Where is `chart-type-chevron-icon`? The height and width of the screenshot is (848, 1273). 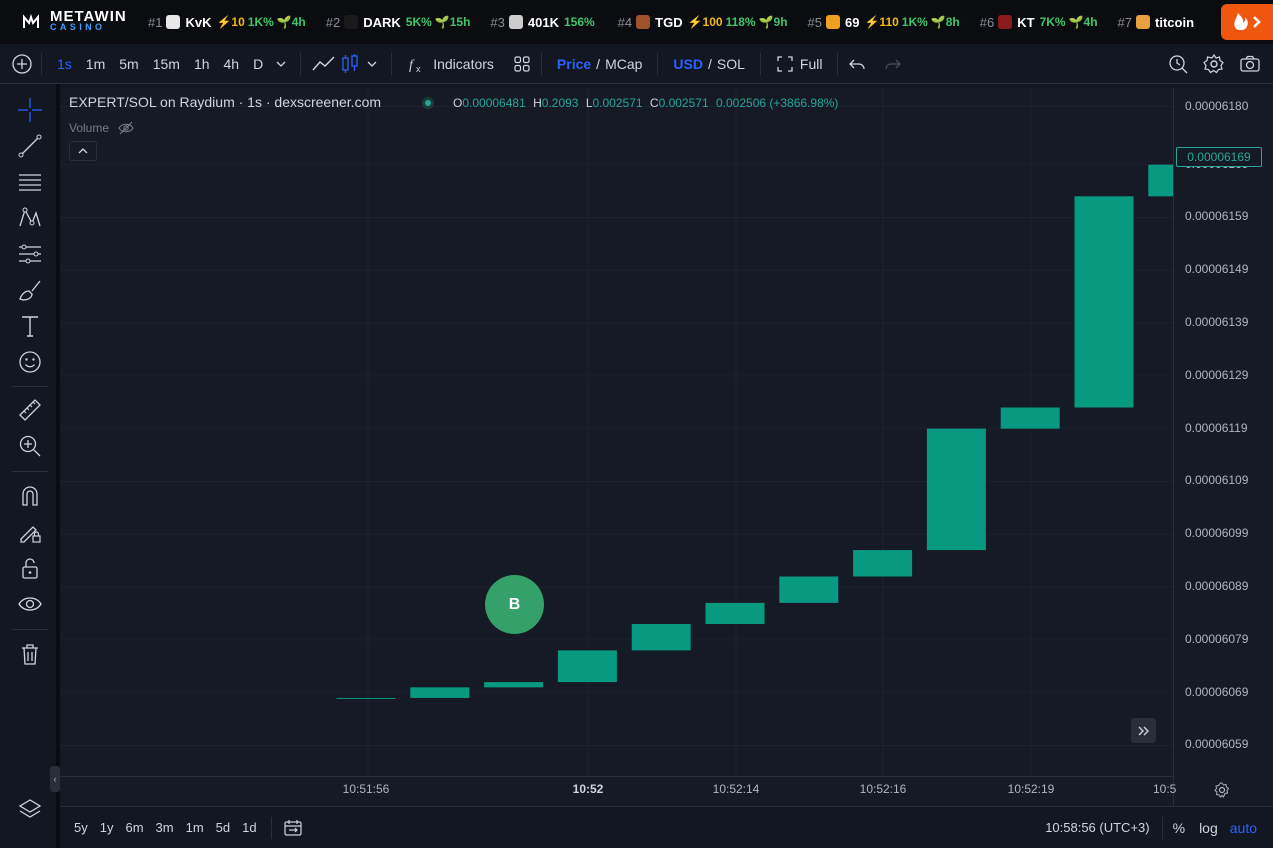 chart-type-chevron-icon is located at coordinates (372, 64).